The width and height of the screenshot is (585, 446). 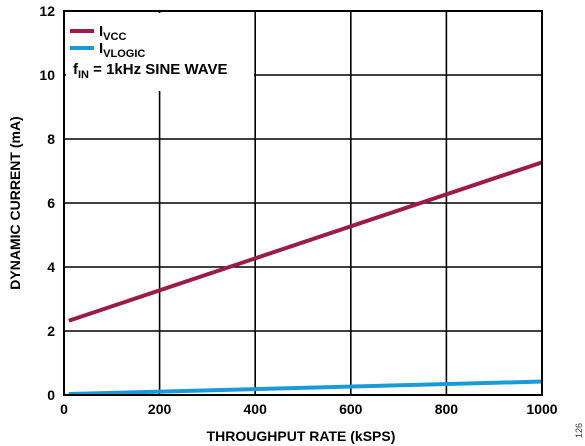 What do you see at coordinates (47, 11) in the screenshot?
I see `y-tick-label-6: 12` at bounding box center [47, 11].